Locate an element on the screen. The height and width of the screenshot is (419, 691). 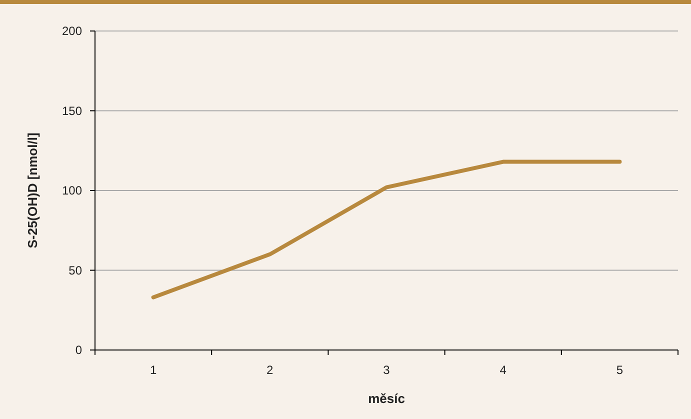
y-tick-label: 0 is located at coordinates (78, 350).